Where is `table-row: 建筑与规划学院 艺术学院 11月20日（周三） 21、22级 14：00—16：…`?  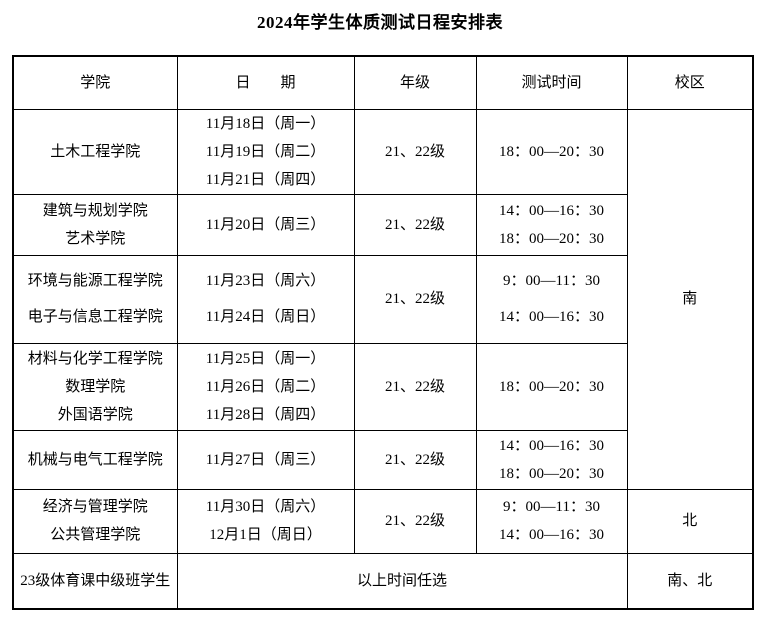
table-row: 建筑与规划学院 艺术学院 11月20日（周三） 21、22级 14：00—16：… is located at coordinates (382, 224).